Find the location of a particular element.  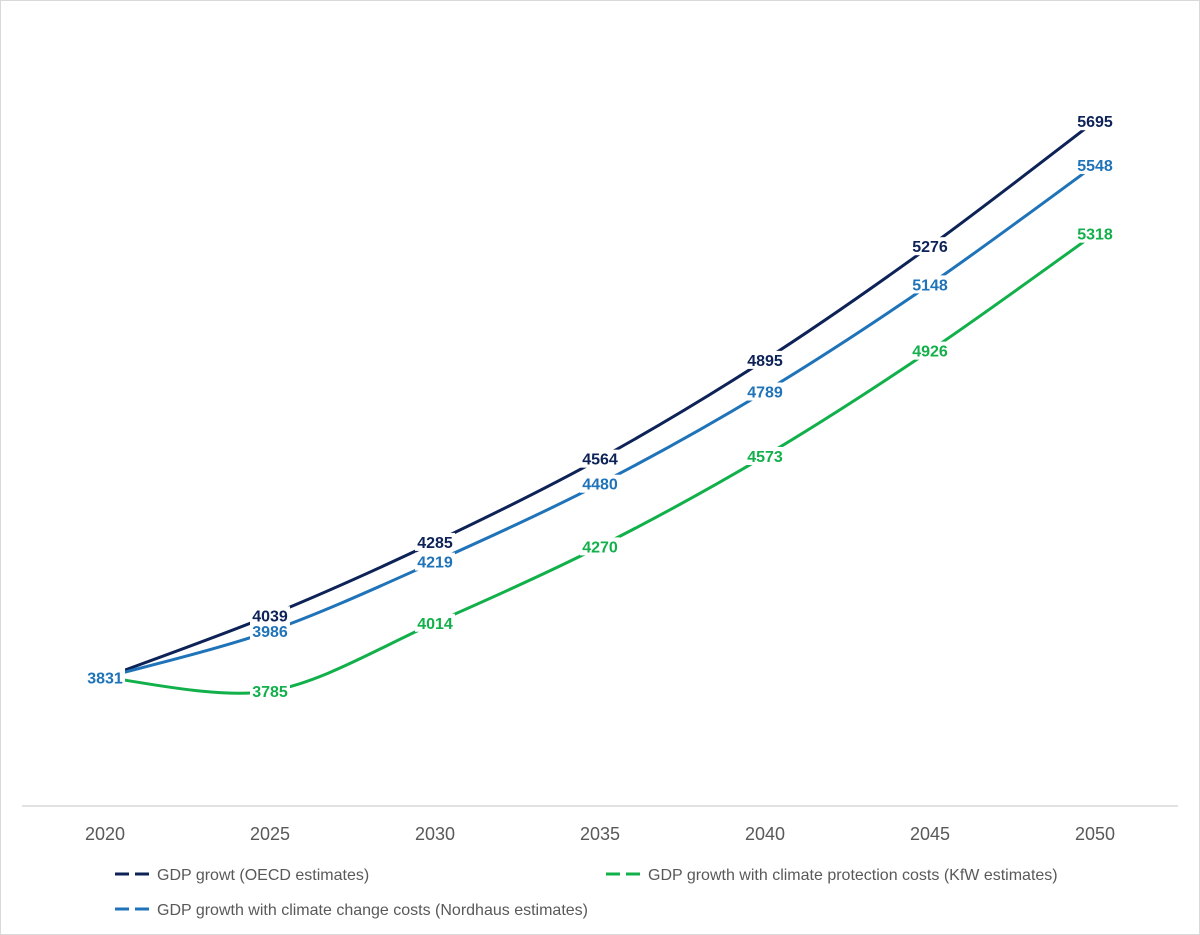

data-label: 4270 is located at coordinates (600, 547).